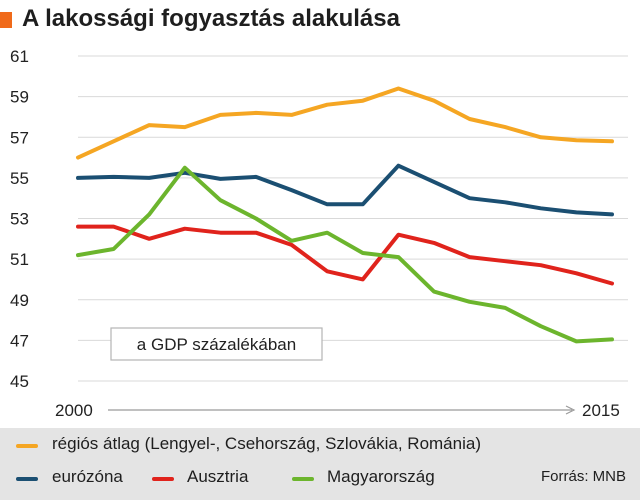 The image size is (640, 500). I want to click on series-line-eurozone, so click(345, 190).